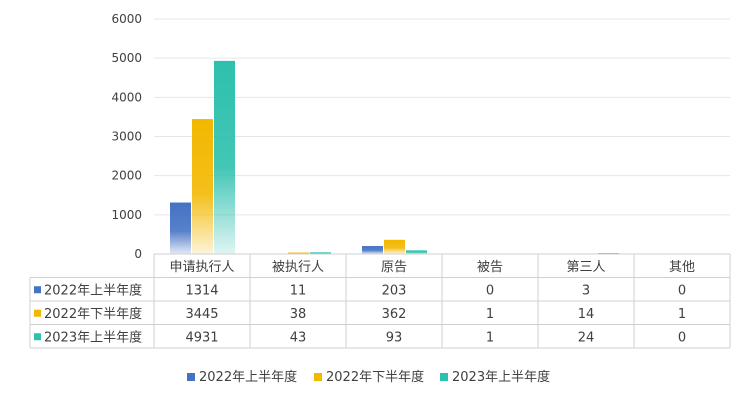 This screenshot has width=747, height=404. Describe the element at coordinates (394, 314) in the screenshot. I see `data-cell: 362` at that location.